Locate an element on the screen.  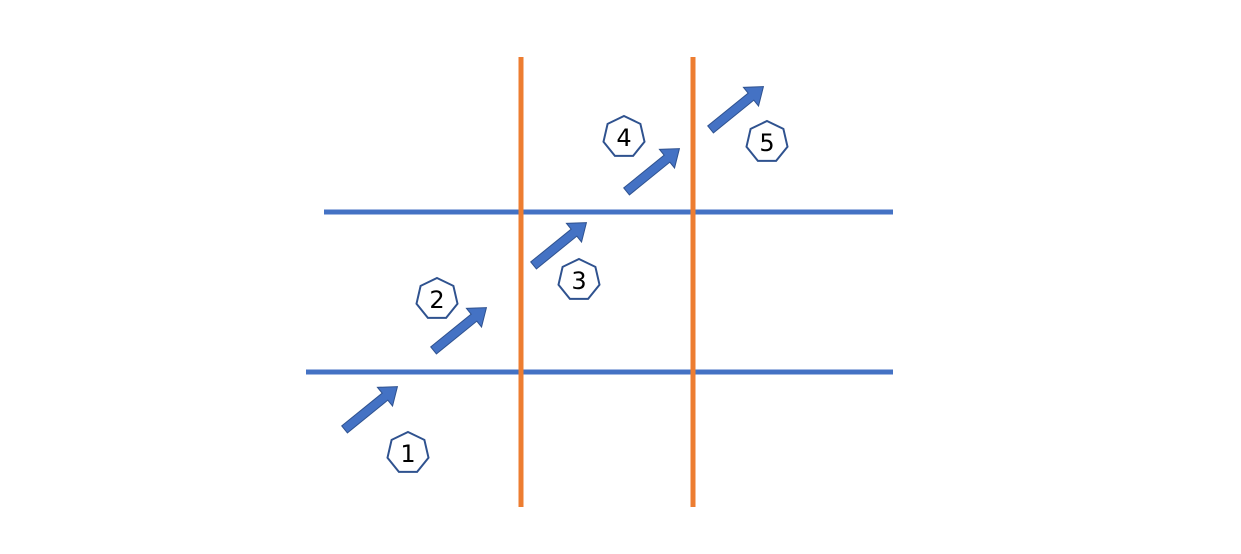
step-label: 4 is located at coordinates (623, 138).